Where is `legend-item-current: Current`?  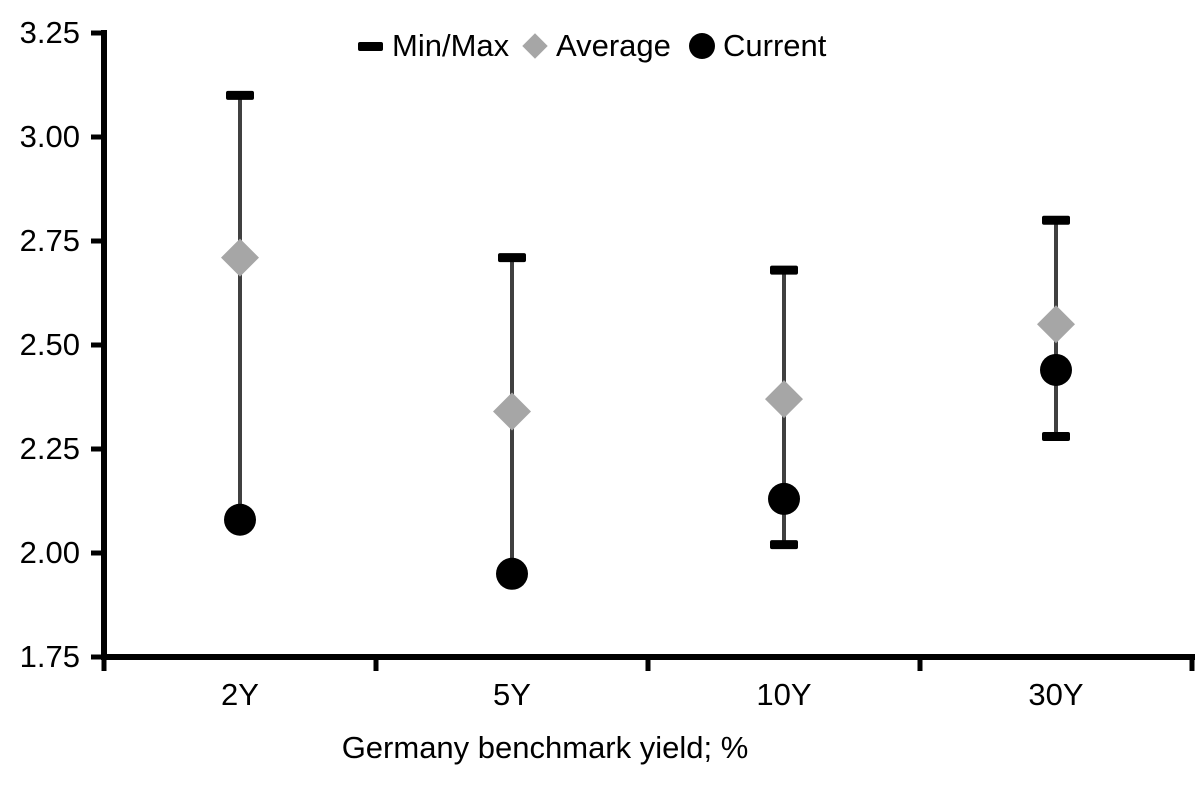 legend-item-current: Current is located at coordinates (757, 46).